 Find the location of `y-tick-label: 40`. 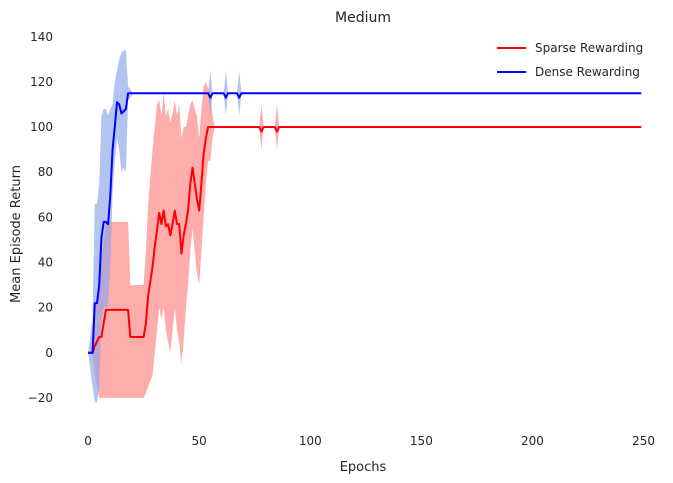

y-tick-label: 40 is located at coordinates (45, 262).